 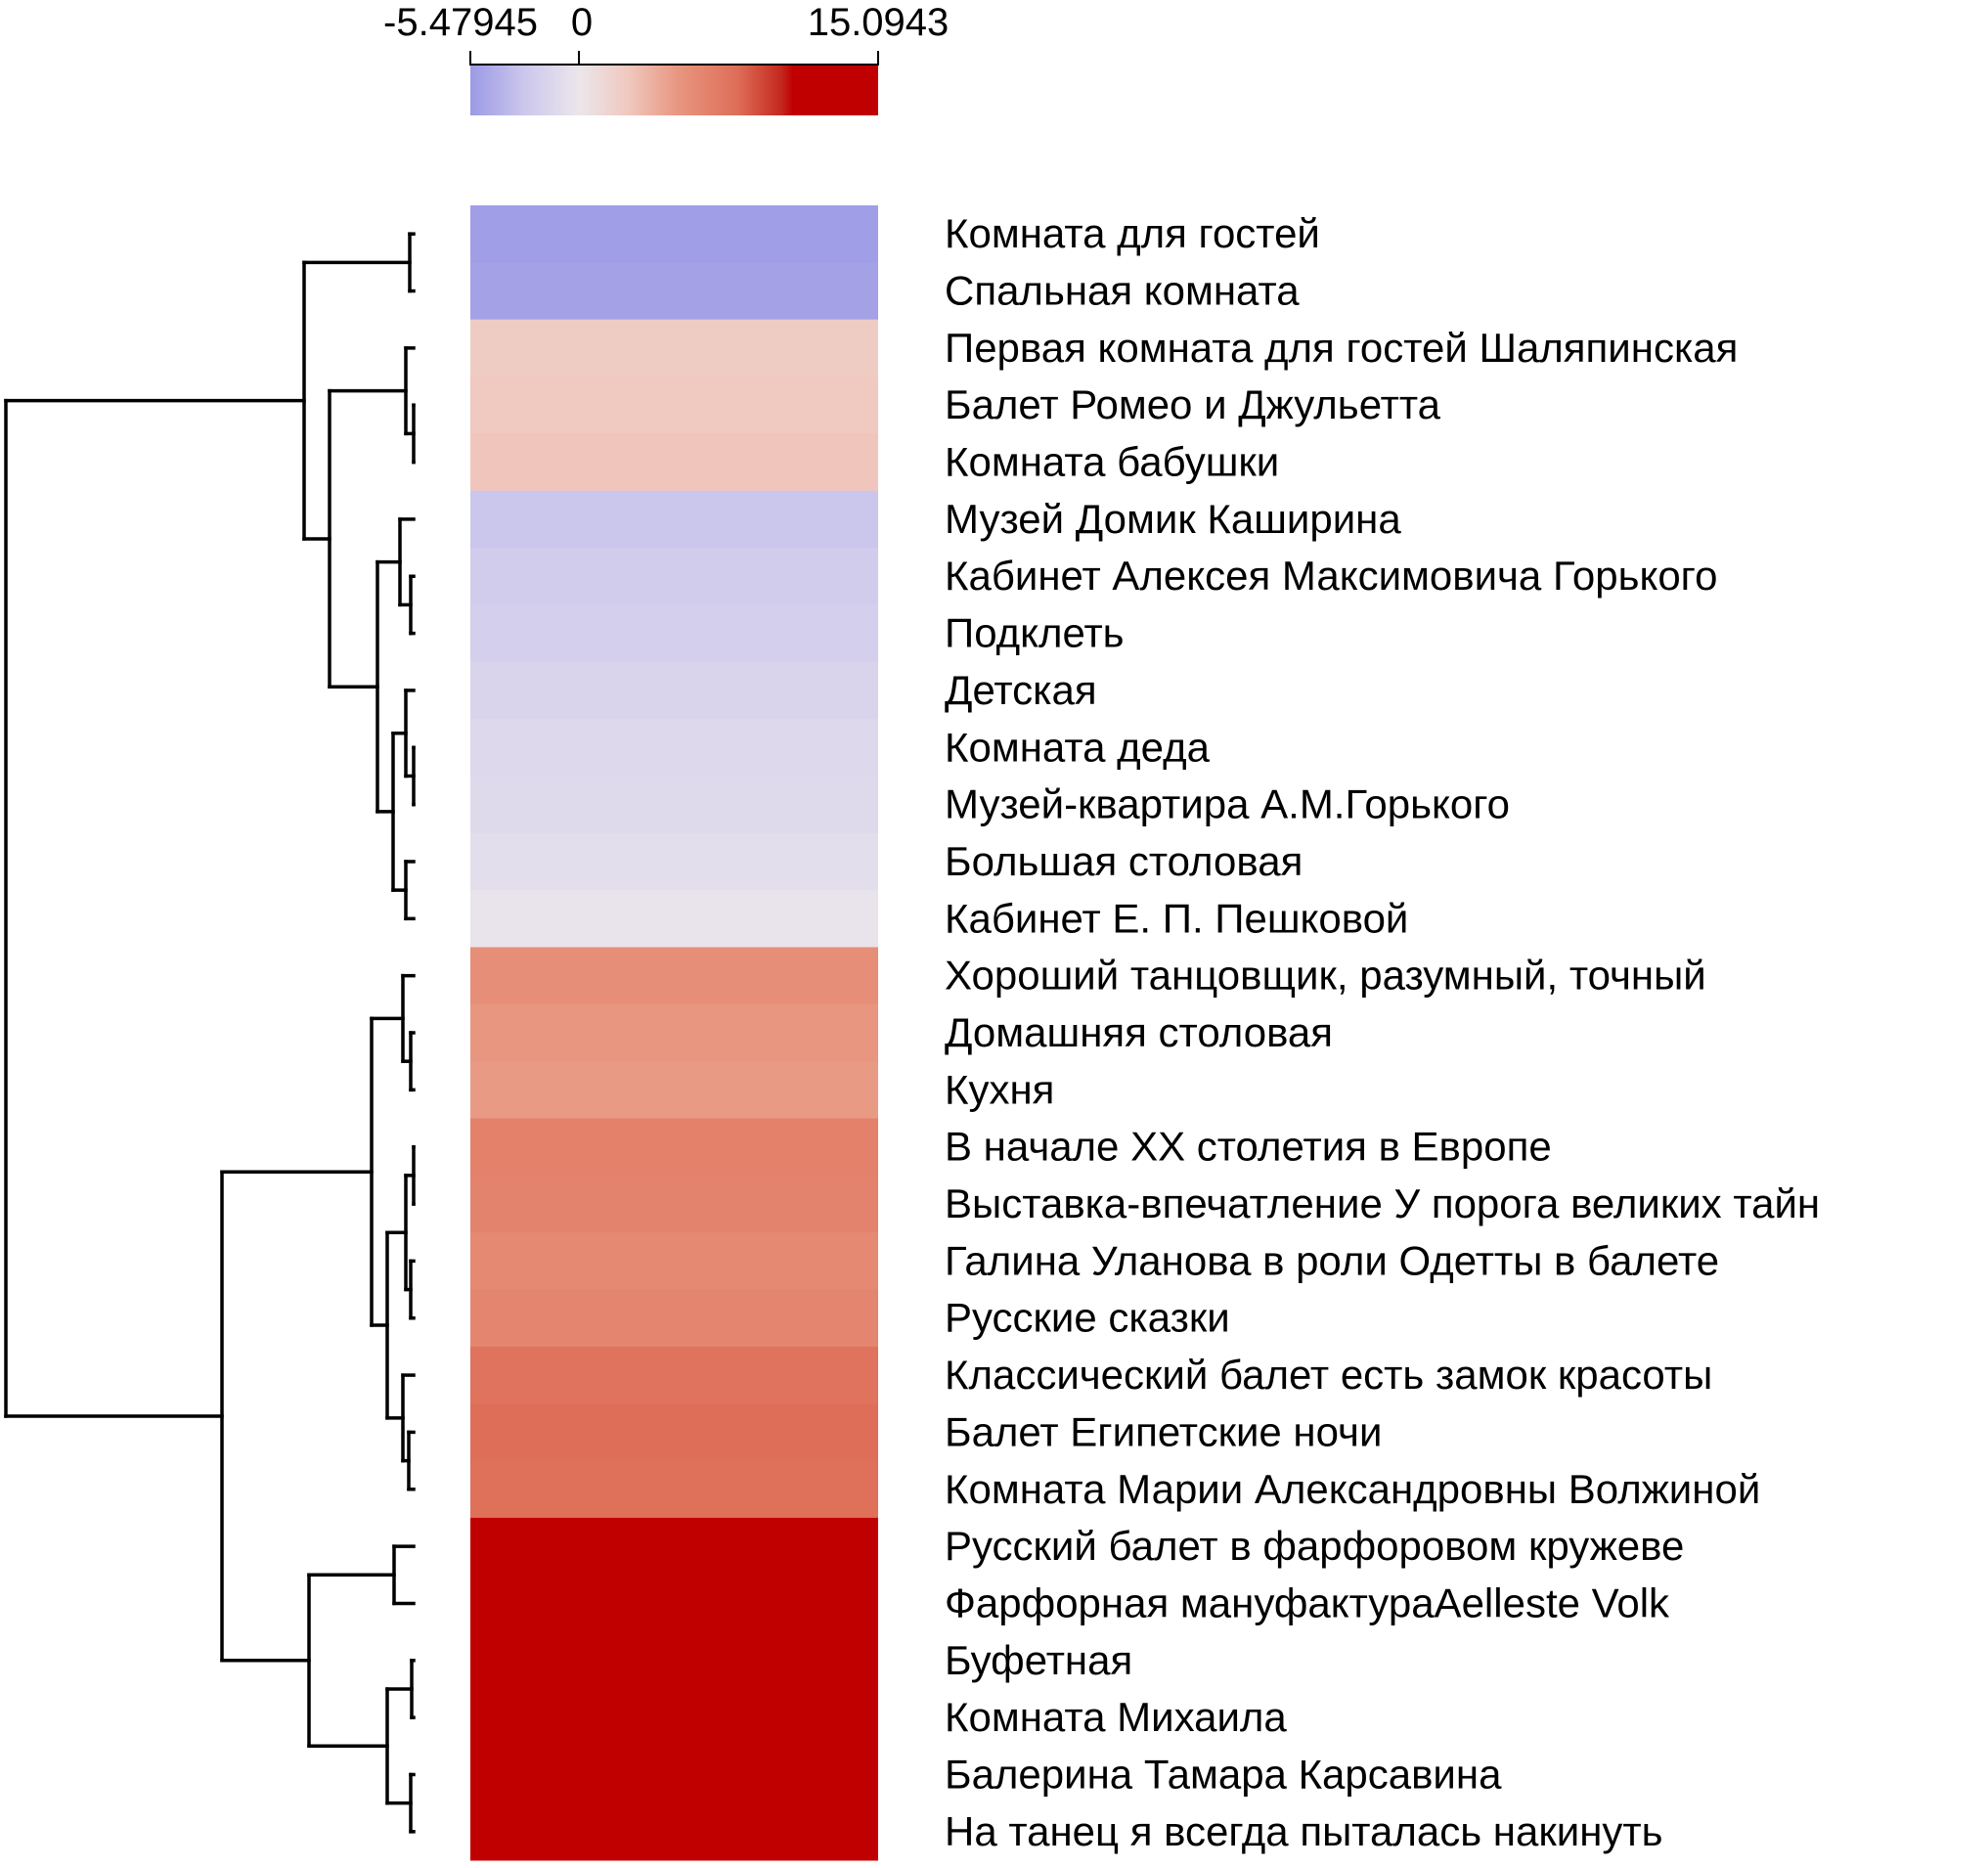 What do you see at coordinates (1021, 690) in the screenshot?
I see `row-label: Детская` at bounding box center [1021, 690].